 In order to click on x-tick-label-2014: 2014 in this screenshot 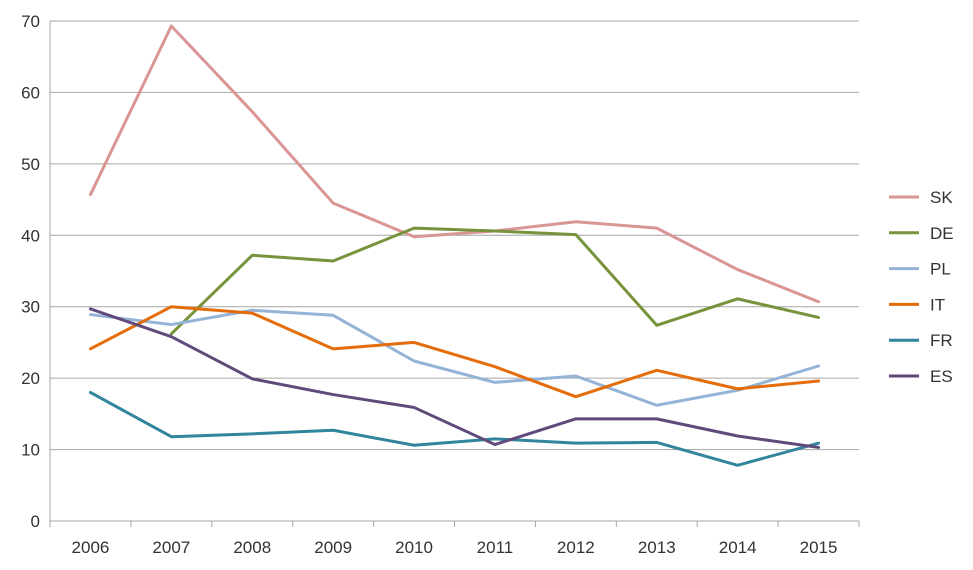, I will do `click(738, 547)`.